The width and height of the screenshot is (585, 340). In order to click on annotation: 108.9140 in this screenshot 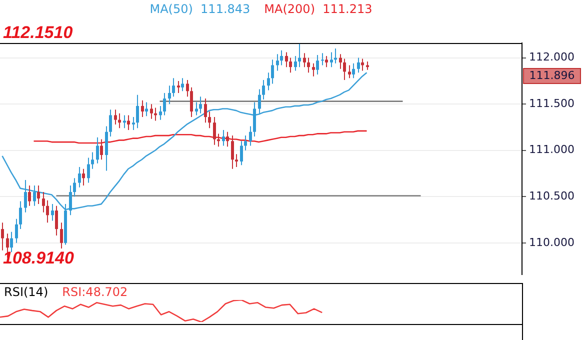, I will do `click(38, 258)`.